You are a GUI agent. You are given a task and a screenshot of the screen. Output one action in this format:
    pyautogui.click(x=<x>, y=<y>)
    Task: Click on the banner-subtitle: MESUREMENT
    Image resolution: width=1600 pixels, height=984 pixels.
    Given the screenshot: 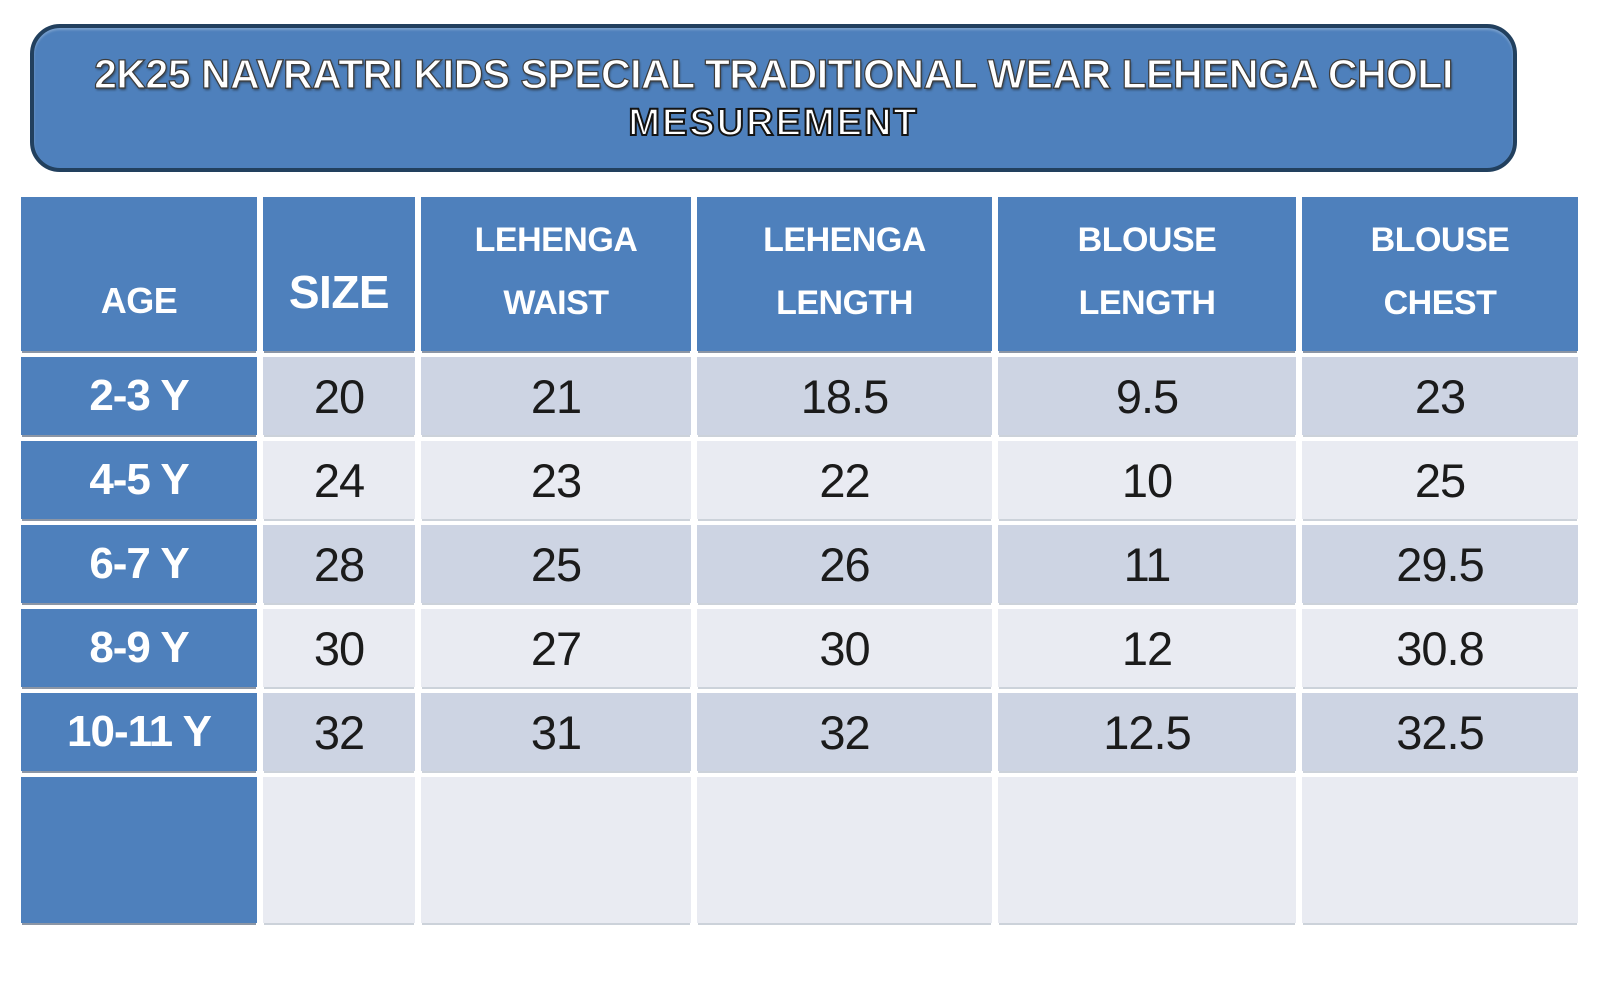 What is the action you would take?
    pyautogui.click(x=773, y=123)
    